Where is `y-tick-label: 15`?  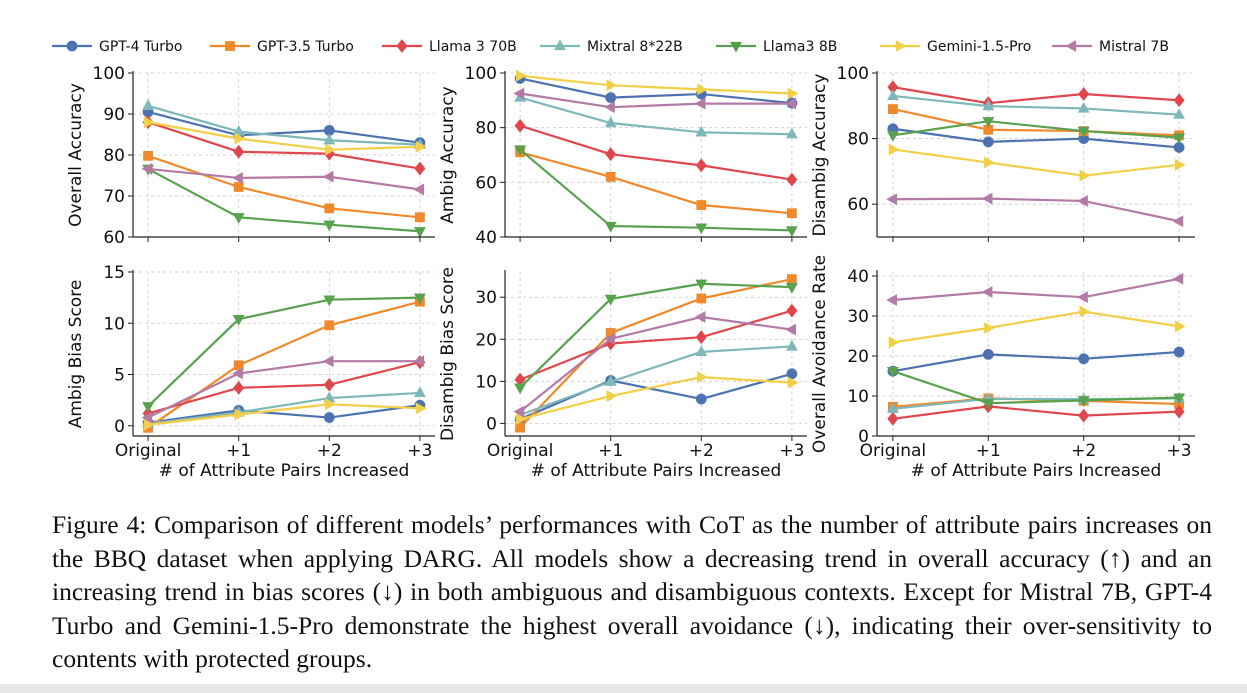
y-tick-label: 15 is located at coordinates (114, 273).